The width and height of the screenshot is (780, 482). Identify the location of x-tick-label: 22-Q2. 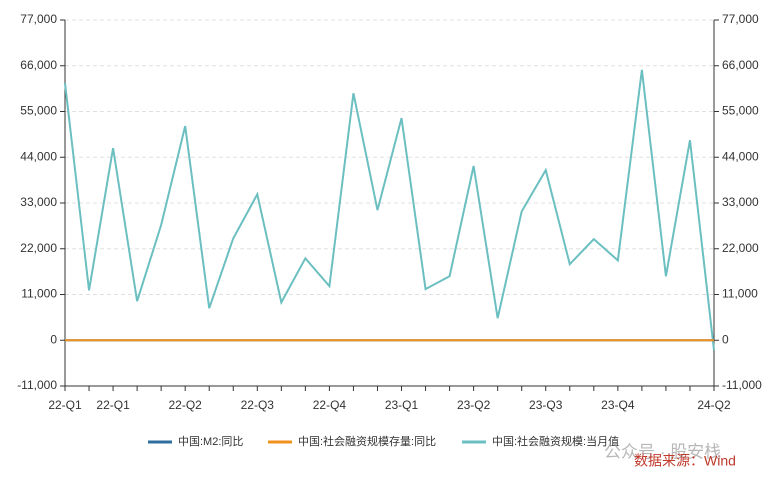
(186, 405).